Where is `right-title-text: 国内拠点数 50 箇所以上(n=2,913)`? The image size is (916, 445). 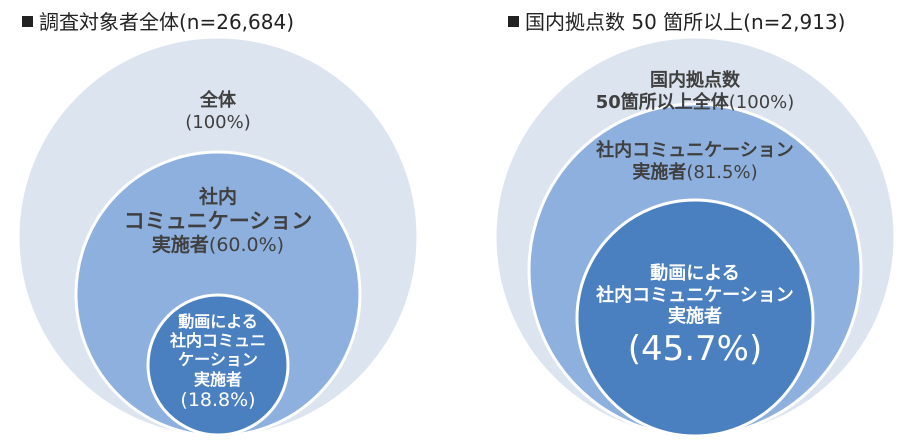
right-title-text: 国内拠点数 50 箇所以上(n=2,913) is located at coordinates (685, 22).